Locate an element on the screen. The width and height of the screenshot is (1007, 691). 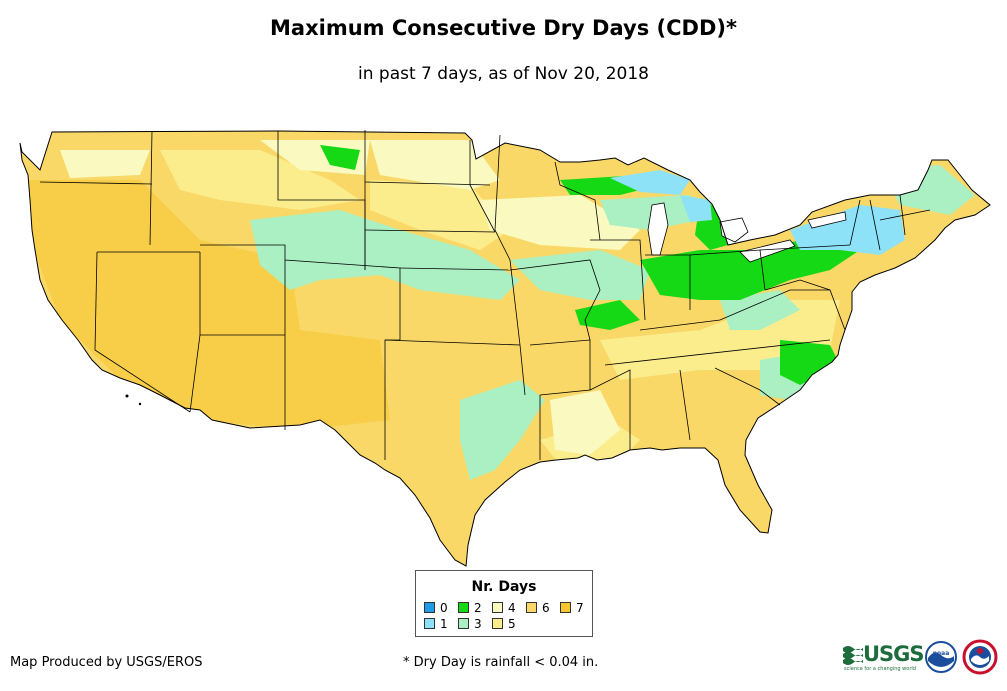
usgs-wave-icon is located at coordinates (853, 655).